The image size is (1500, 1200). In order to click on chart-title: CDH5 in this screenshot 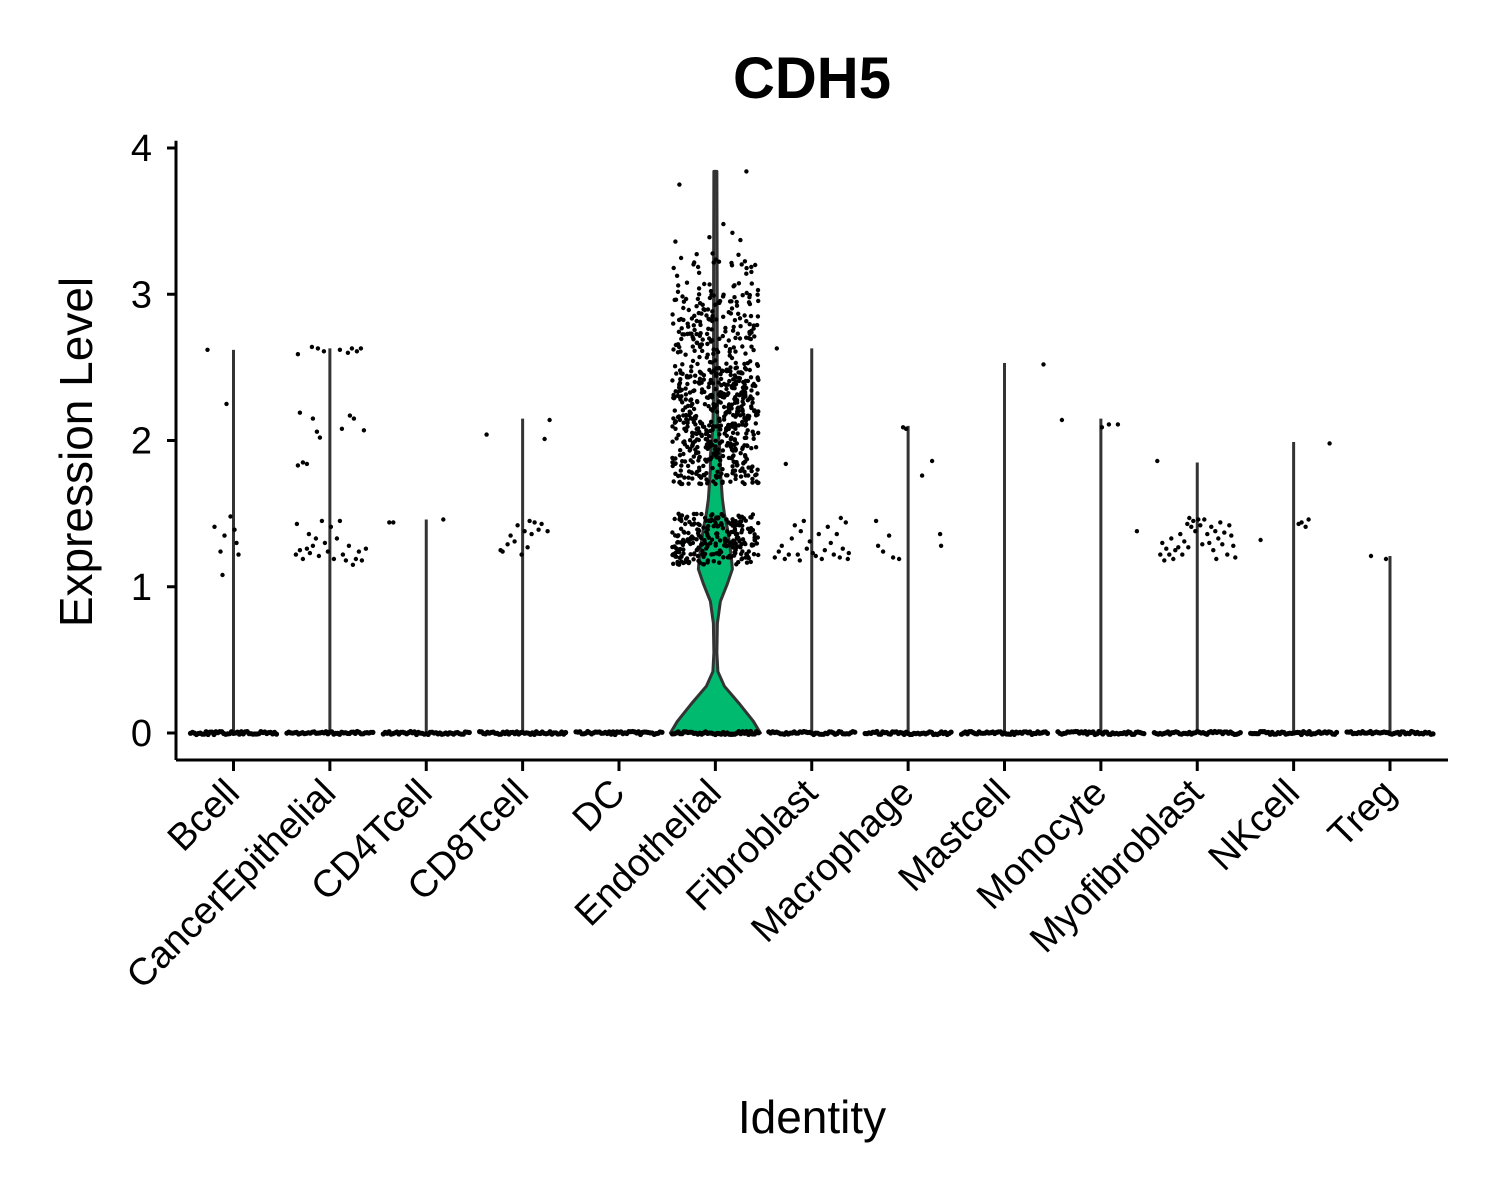, I will do `click(812, 78)`.